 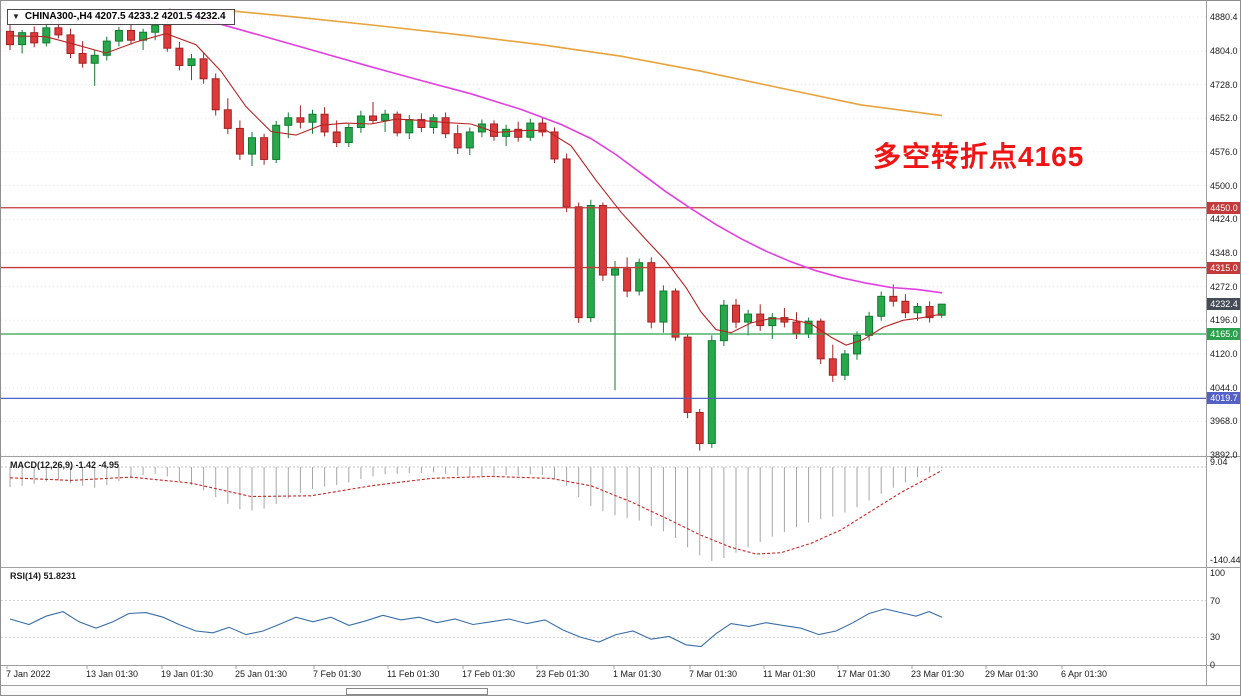 I want to click on price-tick-label: 4576.0, so click(x=1224, y=151).